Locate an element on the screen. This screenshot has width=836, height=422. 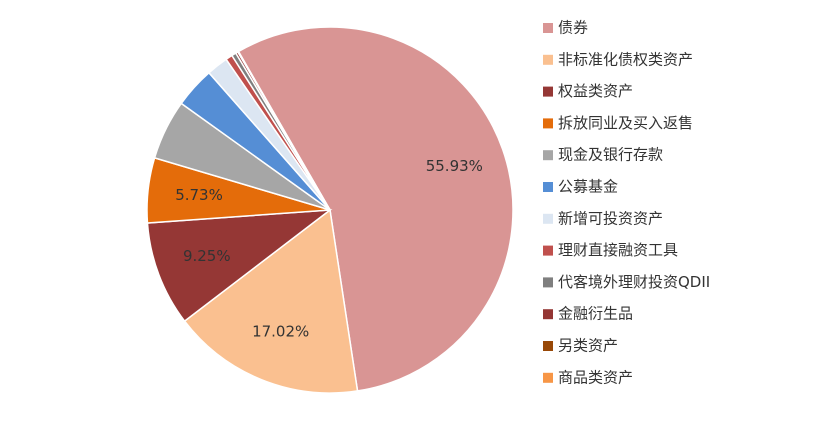
legend-label: 新增可投资资产 is located at coordinates (610, 218).